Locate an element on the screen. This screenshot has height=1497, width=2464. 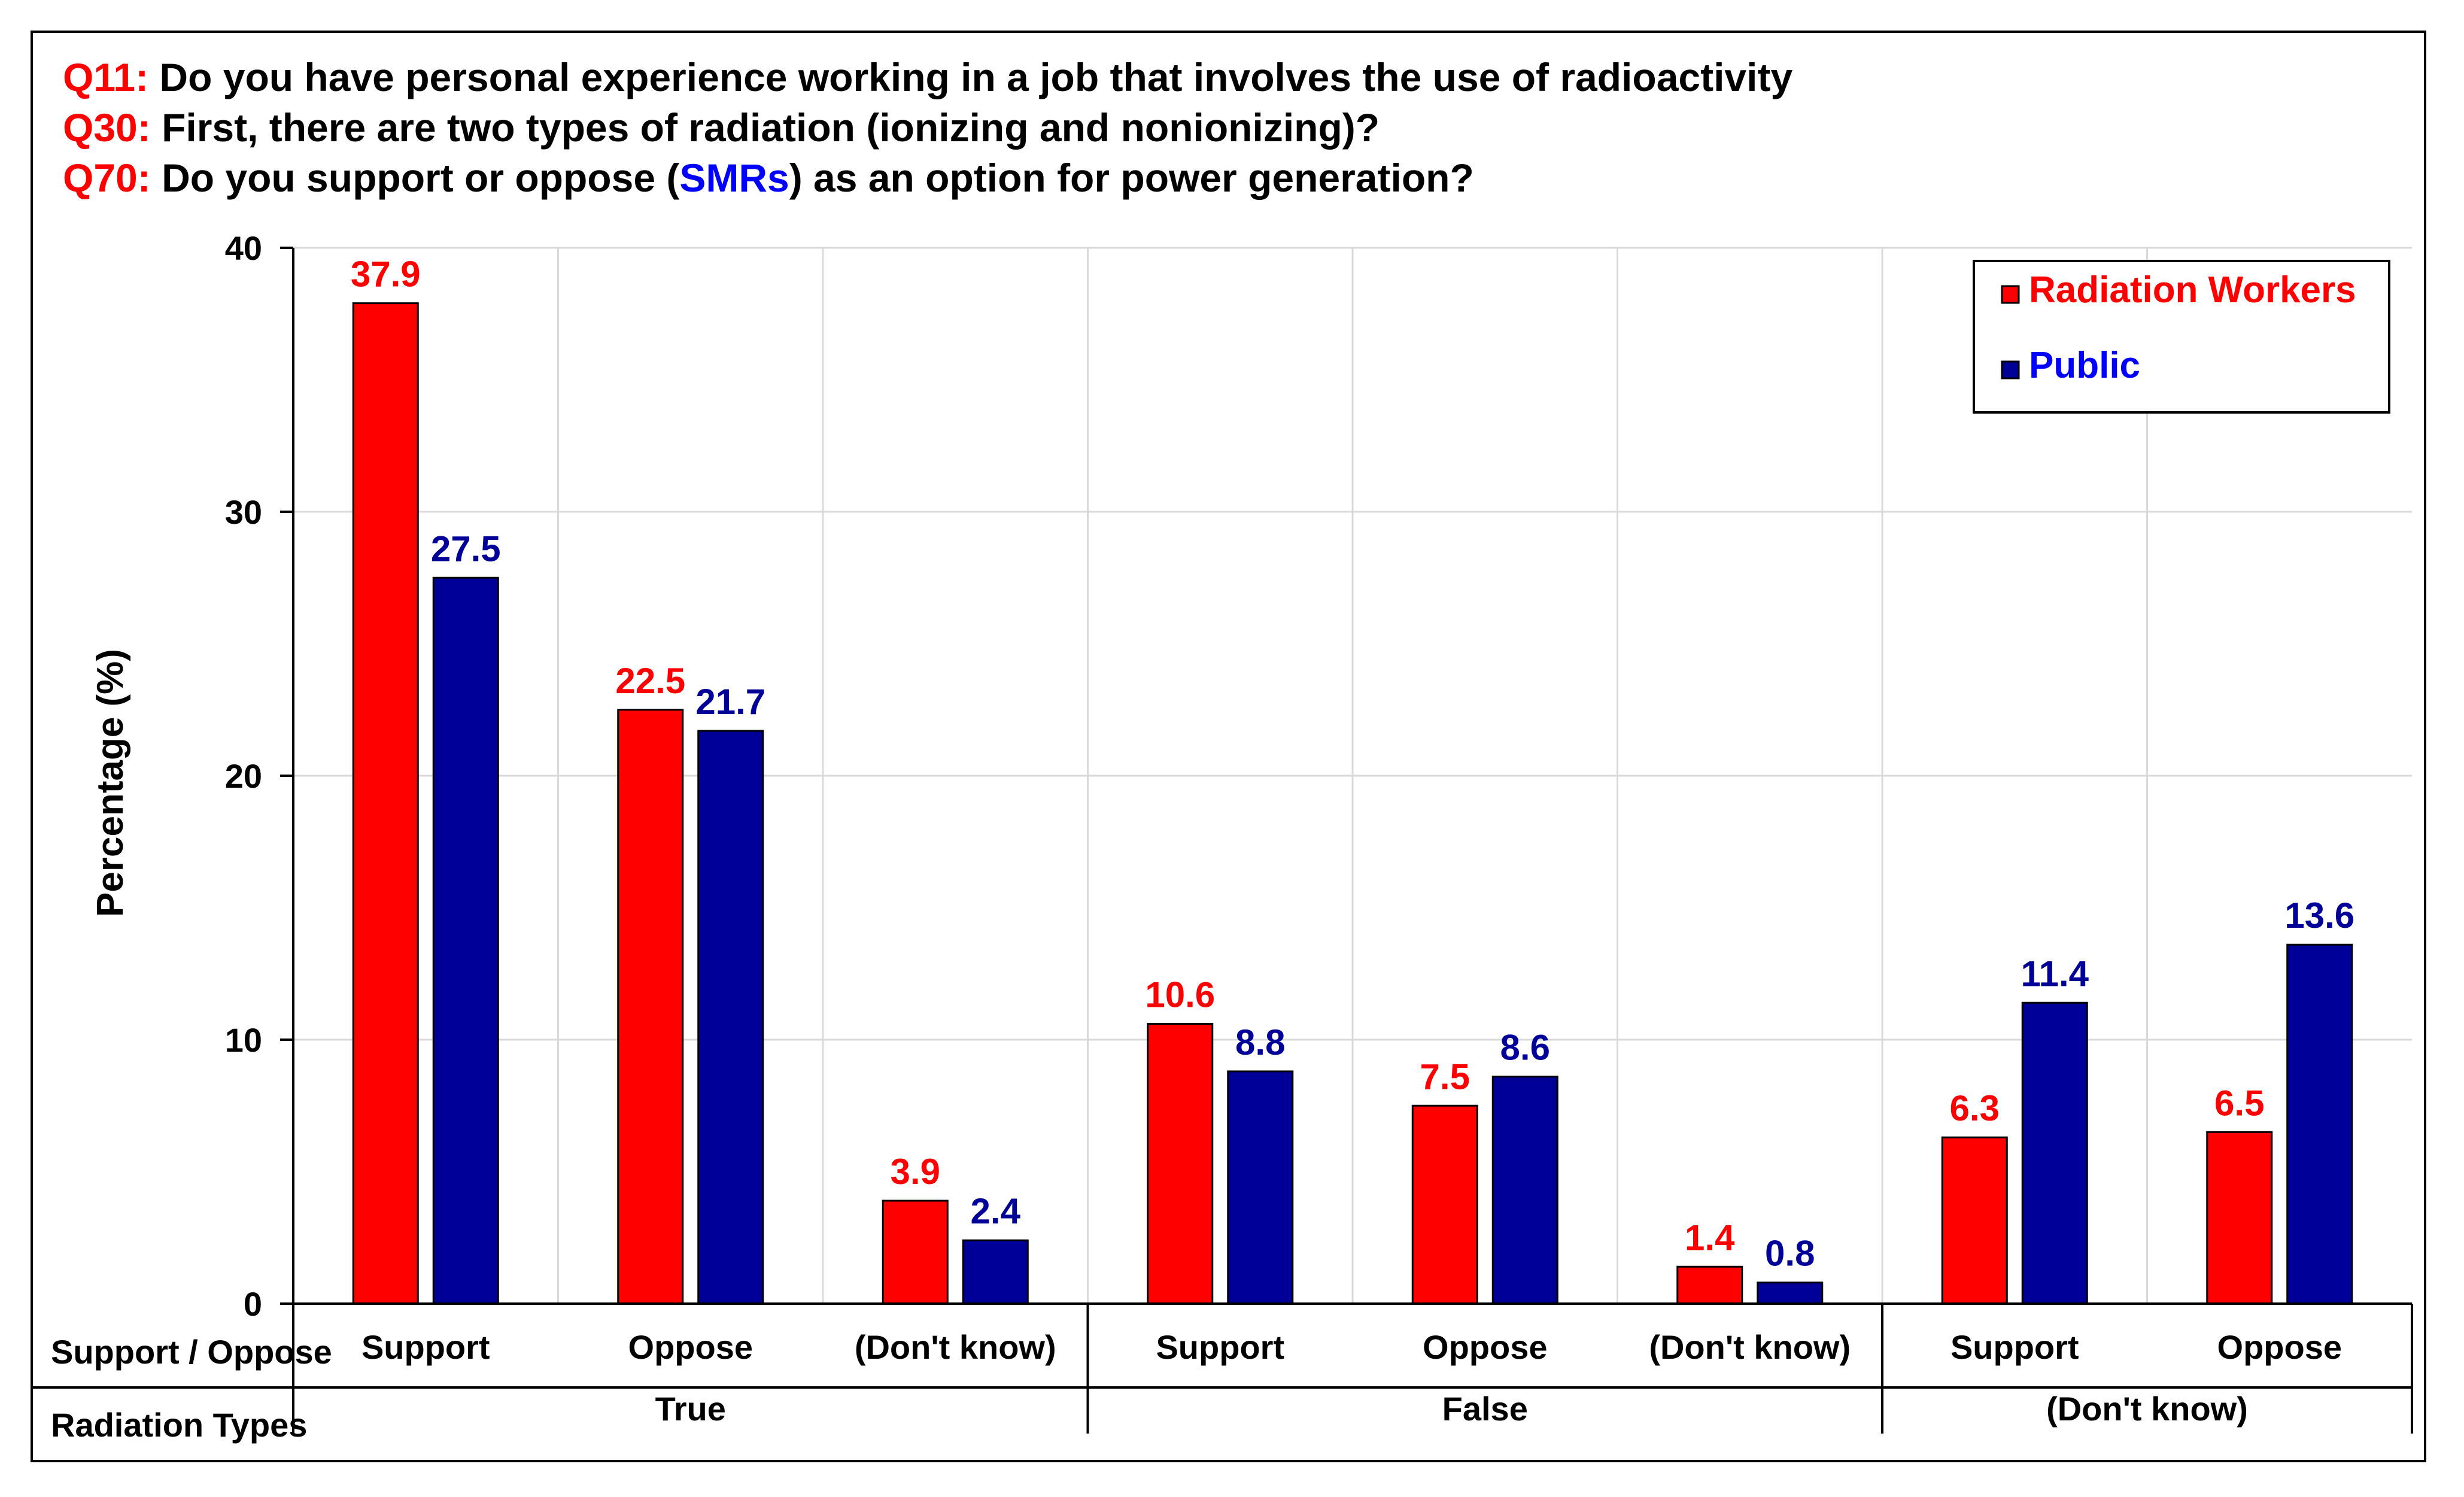
y-tick-label: 0 is located at coordinates (253, 1304).